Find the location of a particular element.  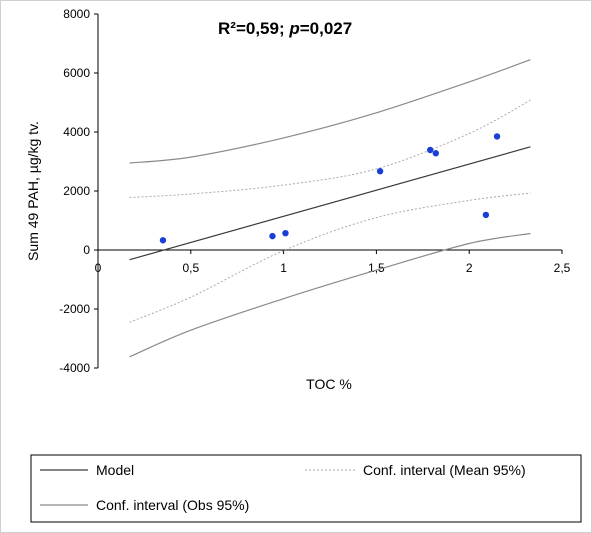

y-tick-label: 8000 is located at coordinates (76, 14).